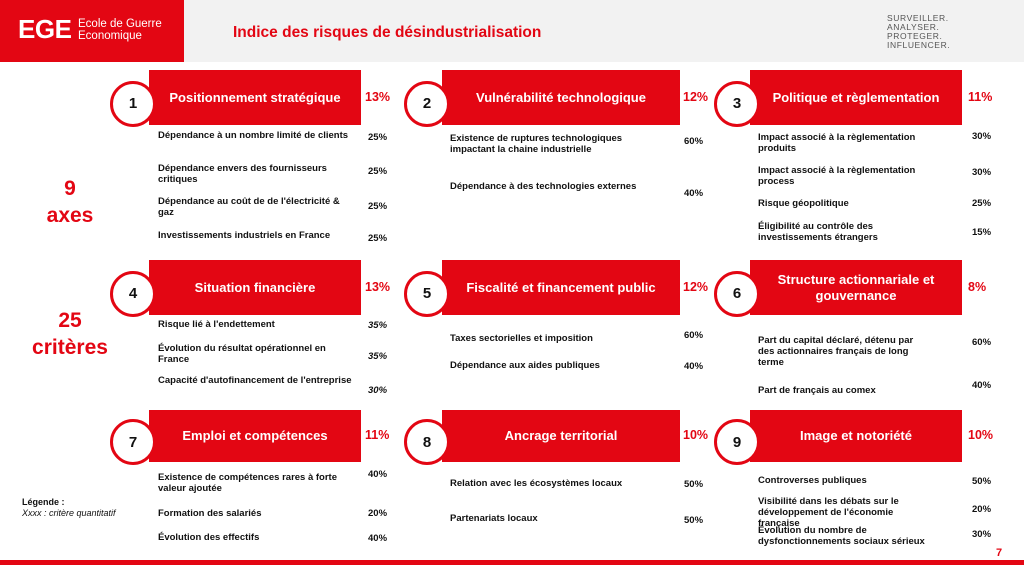 The image size is (1024, 565). Describe the element at coordinates (913, 27) in the screenshot. I see `tagline-line: ANALYSER.` at that location.